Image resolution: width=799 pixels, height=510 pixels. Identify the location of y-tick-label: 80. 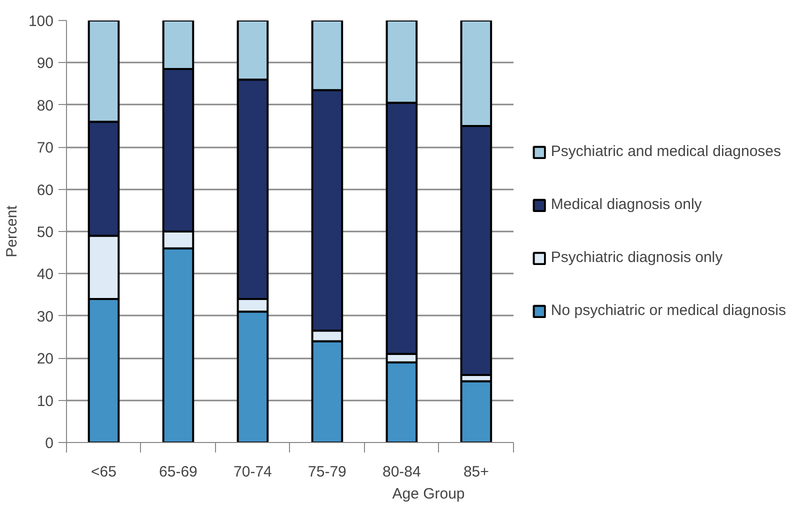
(45, 105).